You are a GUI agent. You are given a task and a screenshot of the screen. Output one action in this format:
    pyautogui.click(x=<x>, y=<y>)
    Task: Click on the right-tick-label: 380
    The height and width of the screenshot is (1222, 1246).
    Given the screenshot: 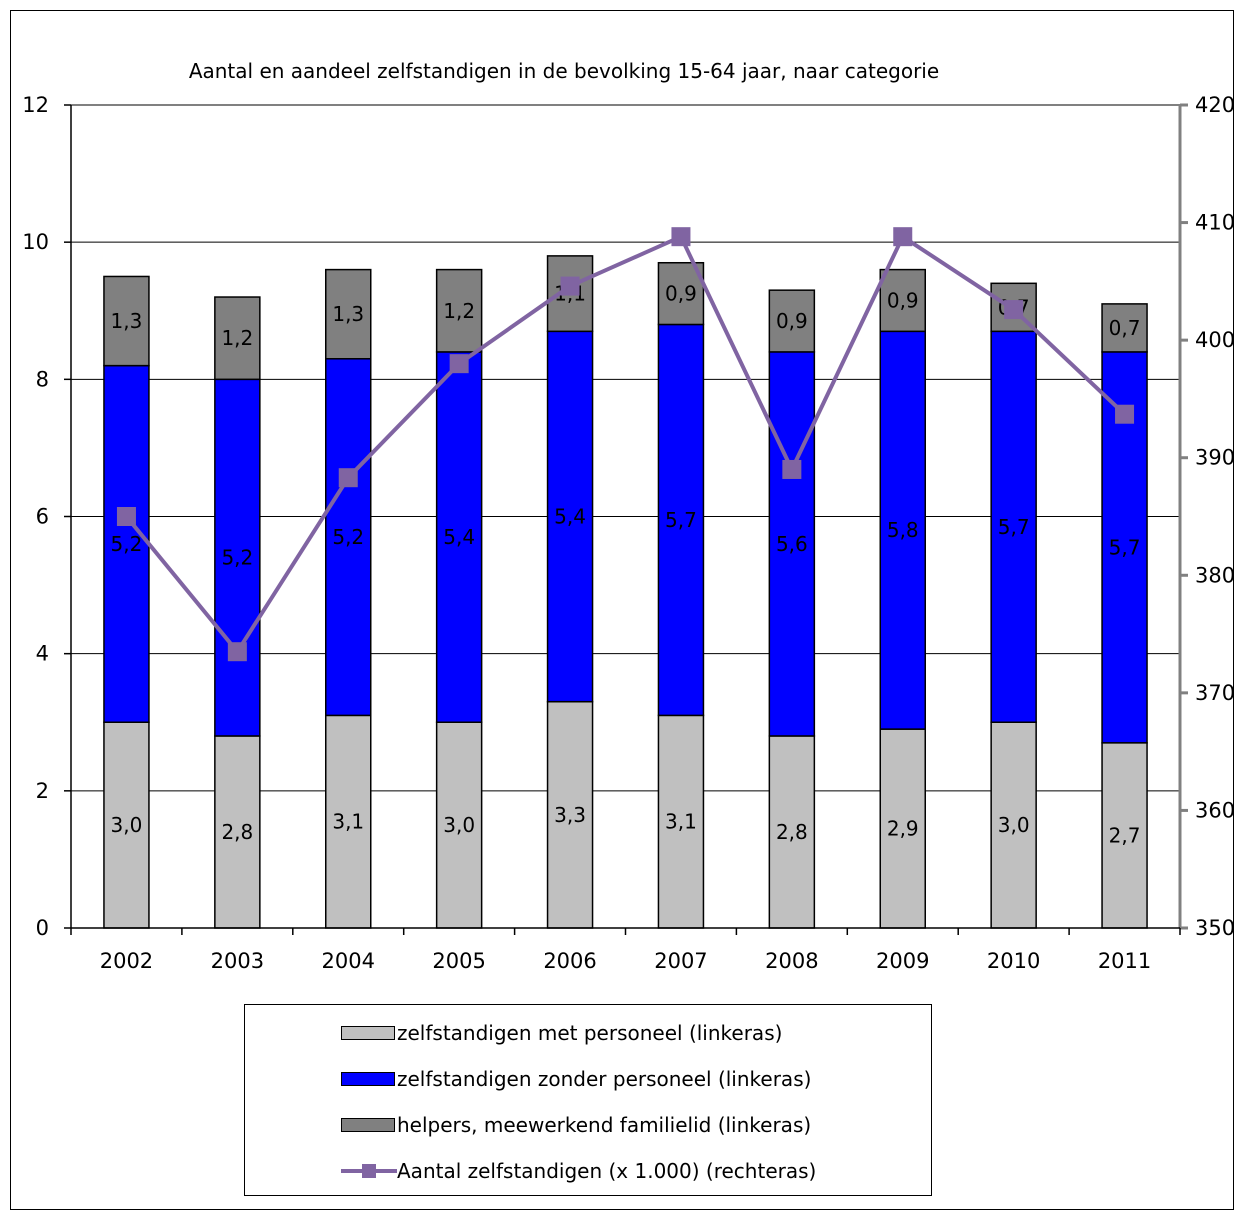 What is the action you would take?
    pyautogui.click(x=1215, y=575)
    